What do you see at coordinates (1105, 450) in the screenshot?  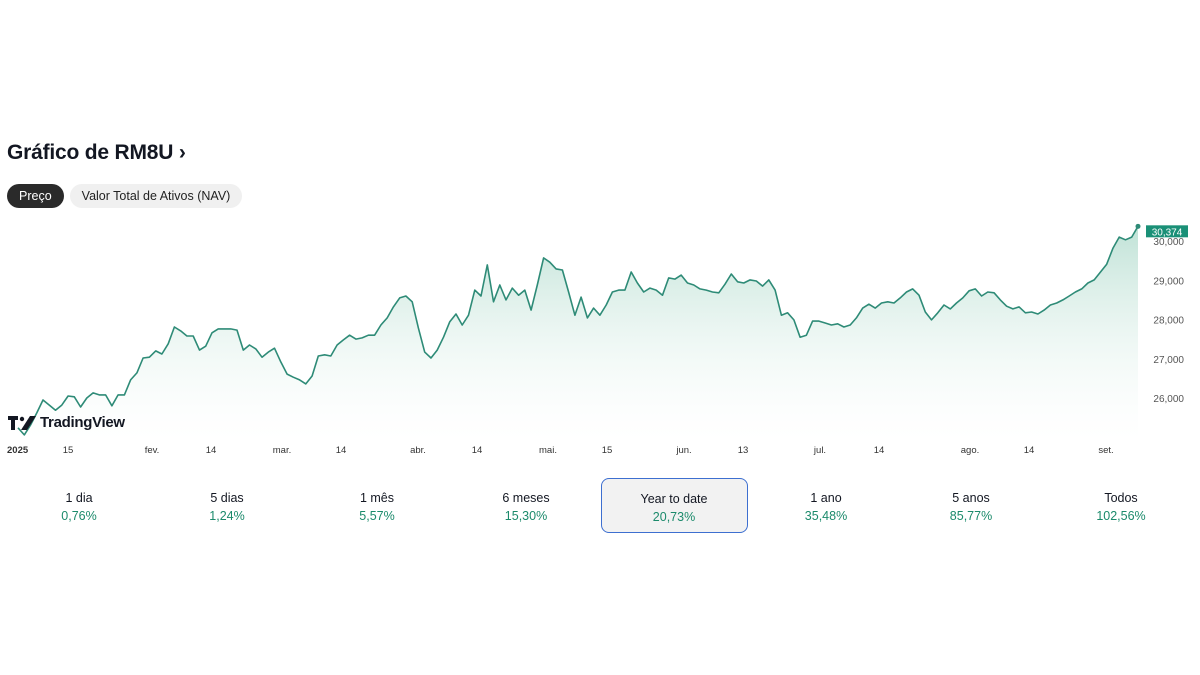 I see `x-tick-label: set.` at bounding box center [1105, 450].